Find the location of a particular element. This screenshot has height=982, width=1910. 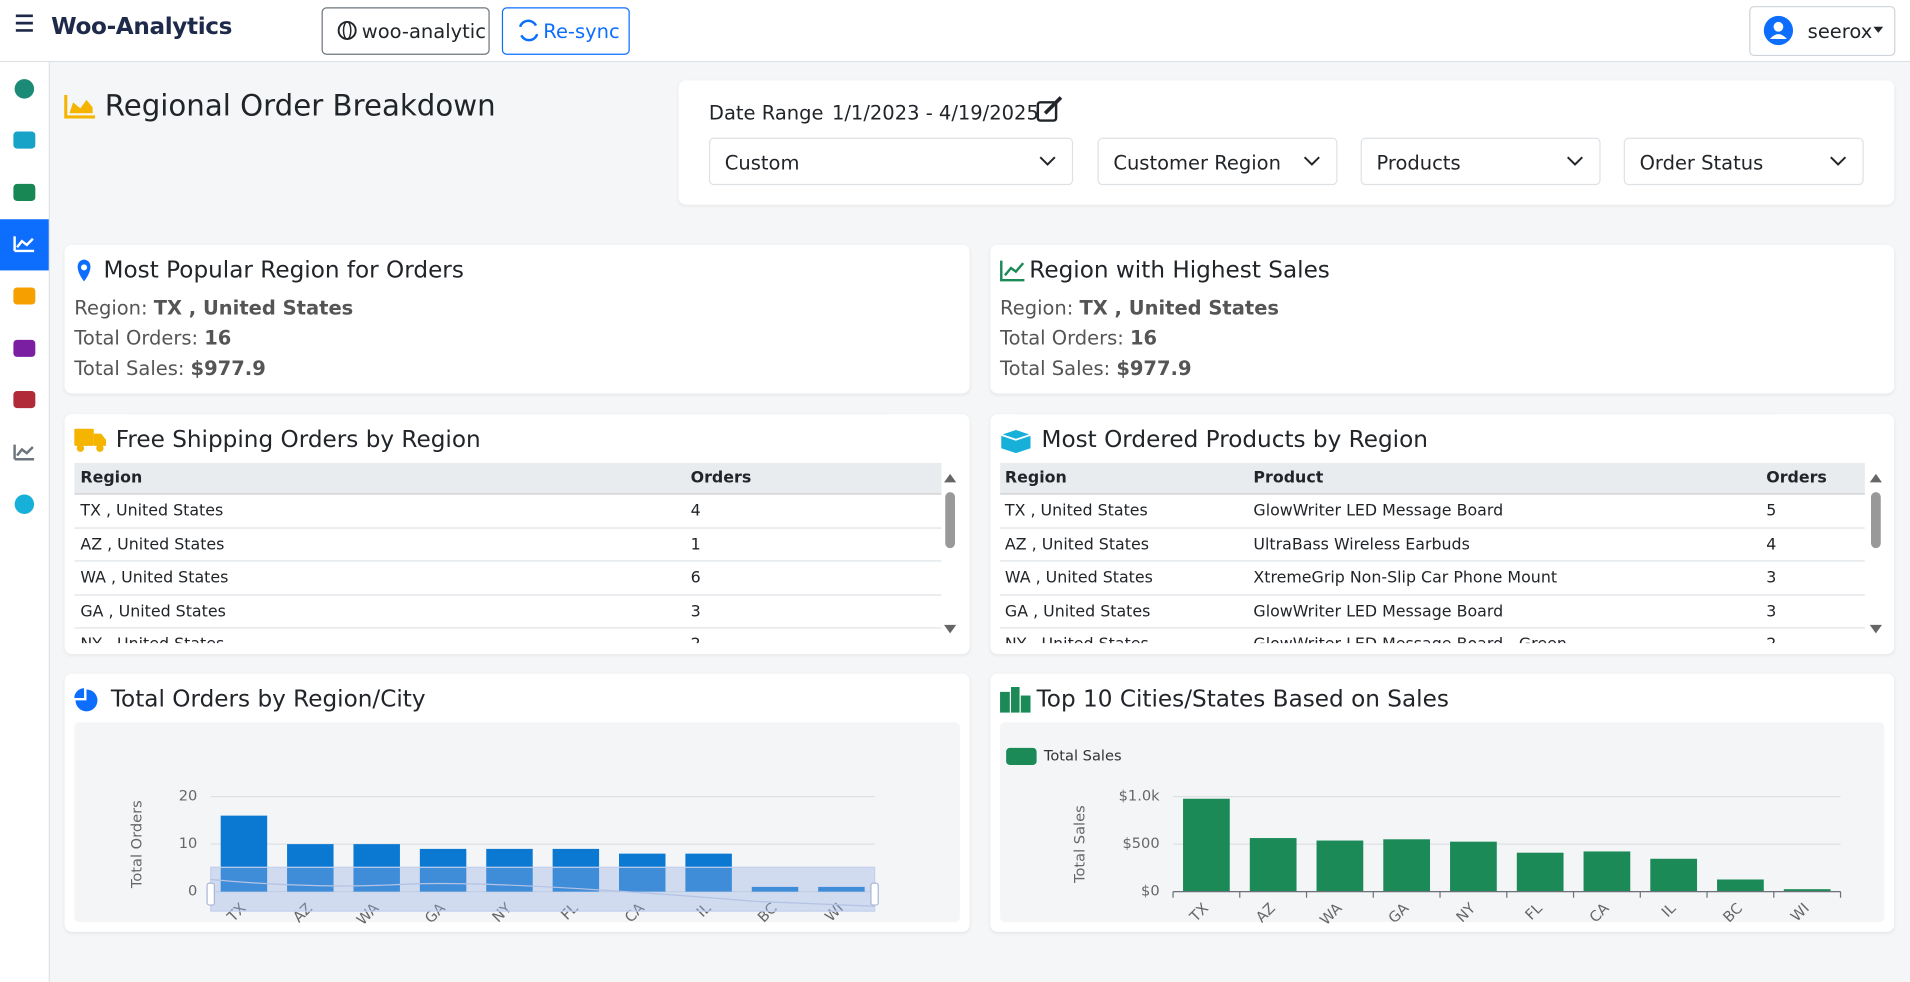

site-button: woo-analytic is located at coordinates (405, 31).